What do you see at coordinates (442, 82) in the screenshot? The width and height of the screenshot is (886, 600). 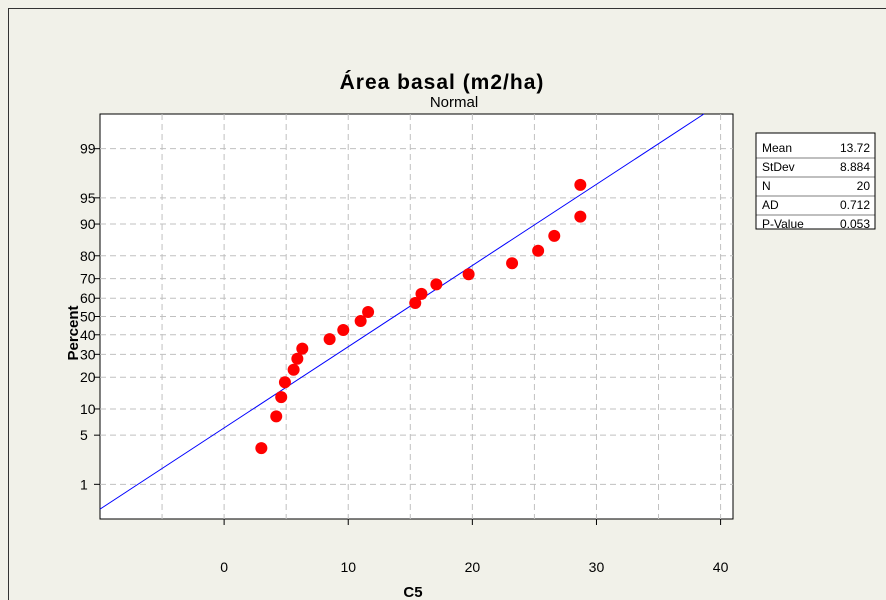 I see `chart-title: Área basal (m2/ha)` at bounding box center [442, 82].